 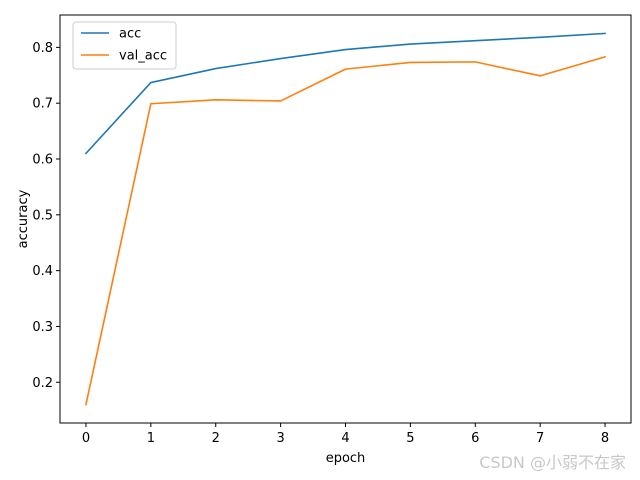 What do you see at coordinates (216, 438) in the screenshot?
I see `x-tick-label: 2` at bounding box center [216, 438].